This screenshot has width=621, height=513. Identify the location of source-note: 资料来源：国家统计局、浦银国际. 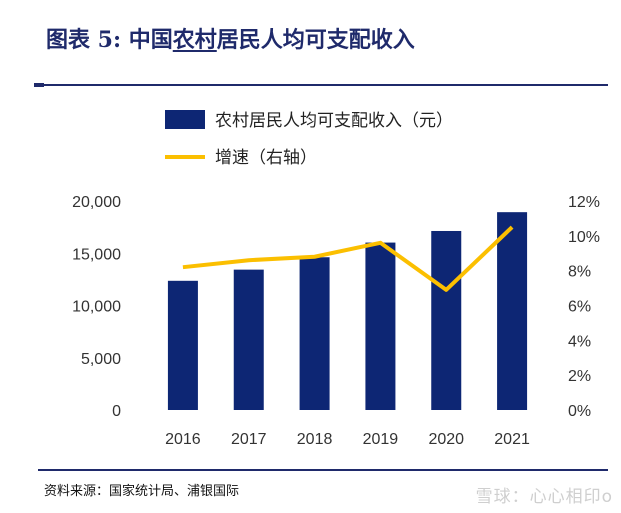
(142, 491).